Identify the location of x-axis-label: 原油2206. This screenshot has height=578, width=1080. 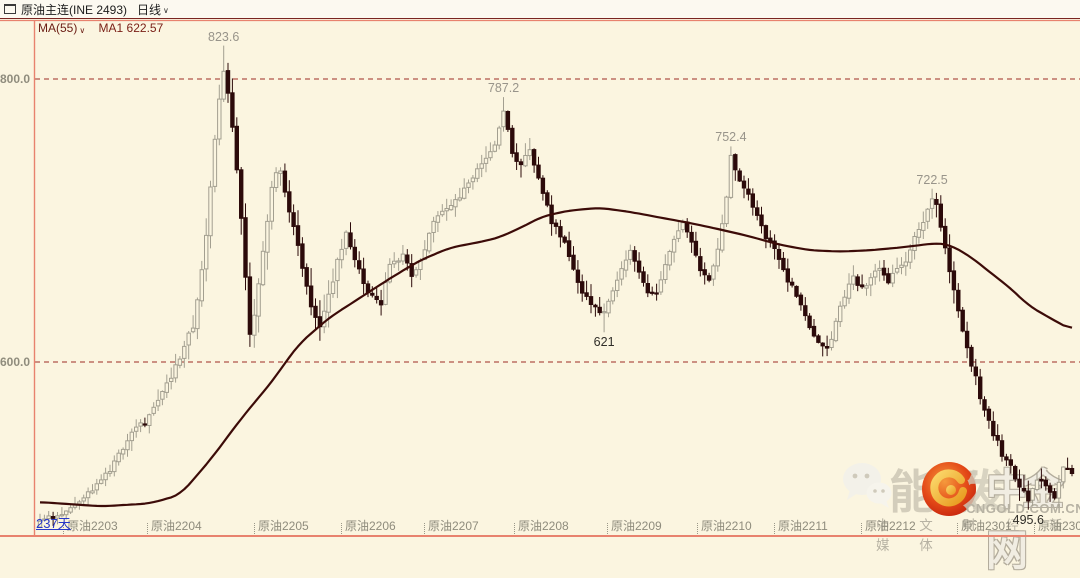
(368, 525).